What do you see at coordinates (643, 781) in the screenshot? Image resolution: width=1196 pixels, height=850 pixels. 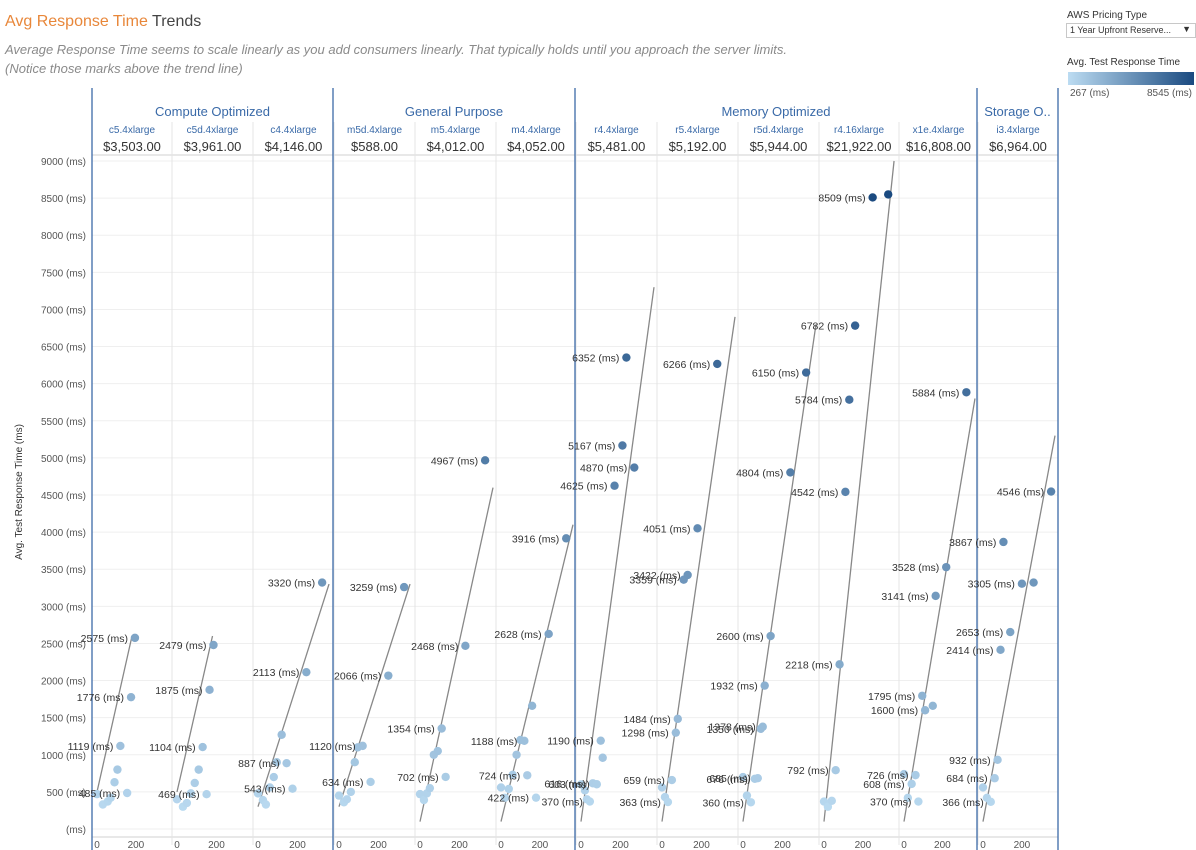 I see `data-label: 659 (ms)` at bounding box center [643, 781].